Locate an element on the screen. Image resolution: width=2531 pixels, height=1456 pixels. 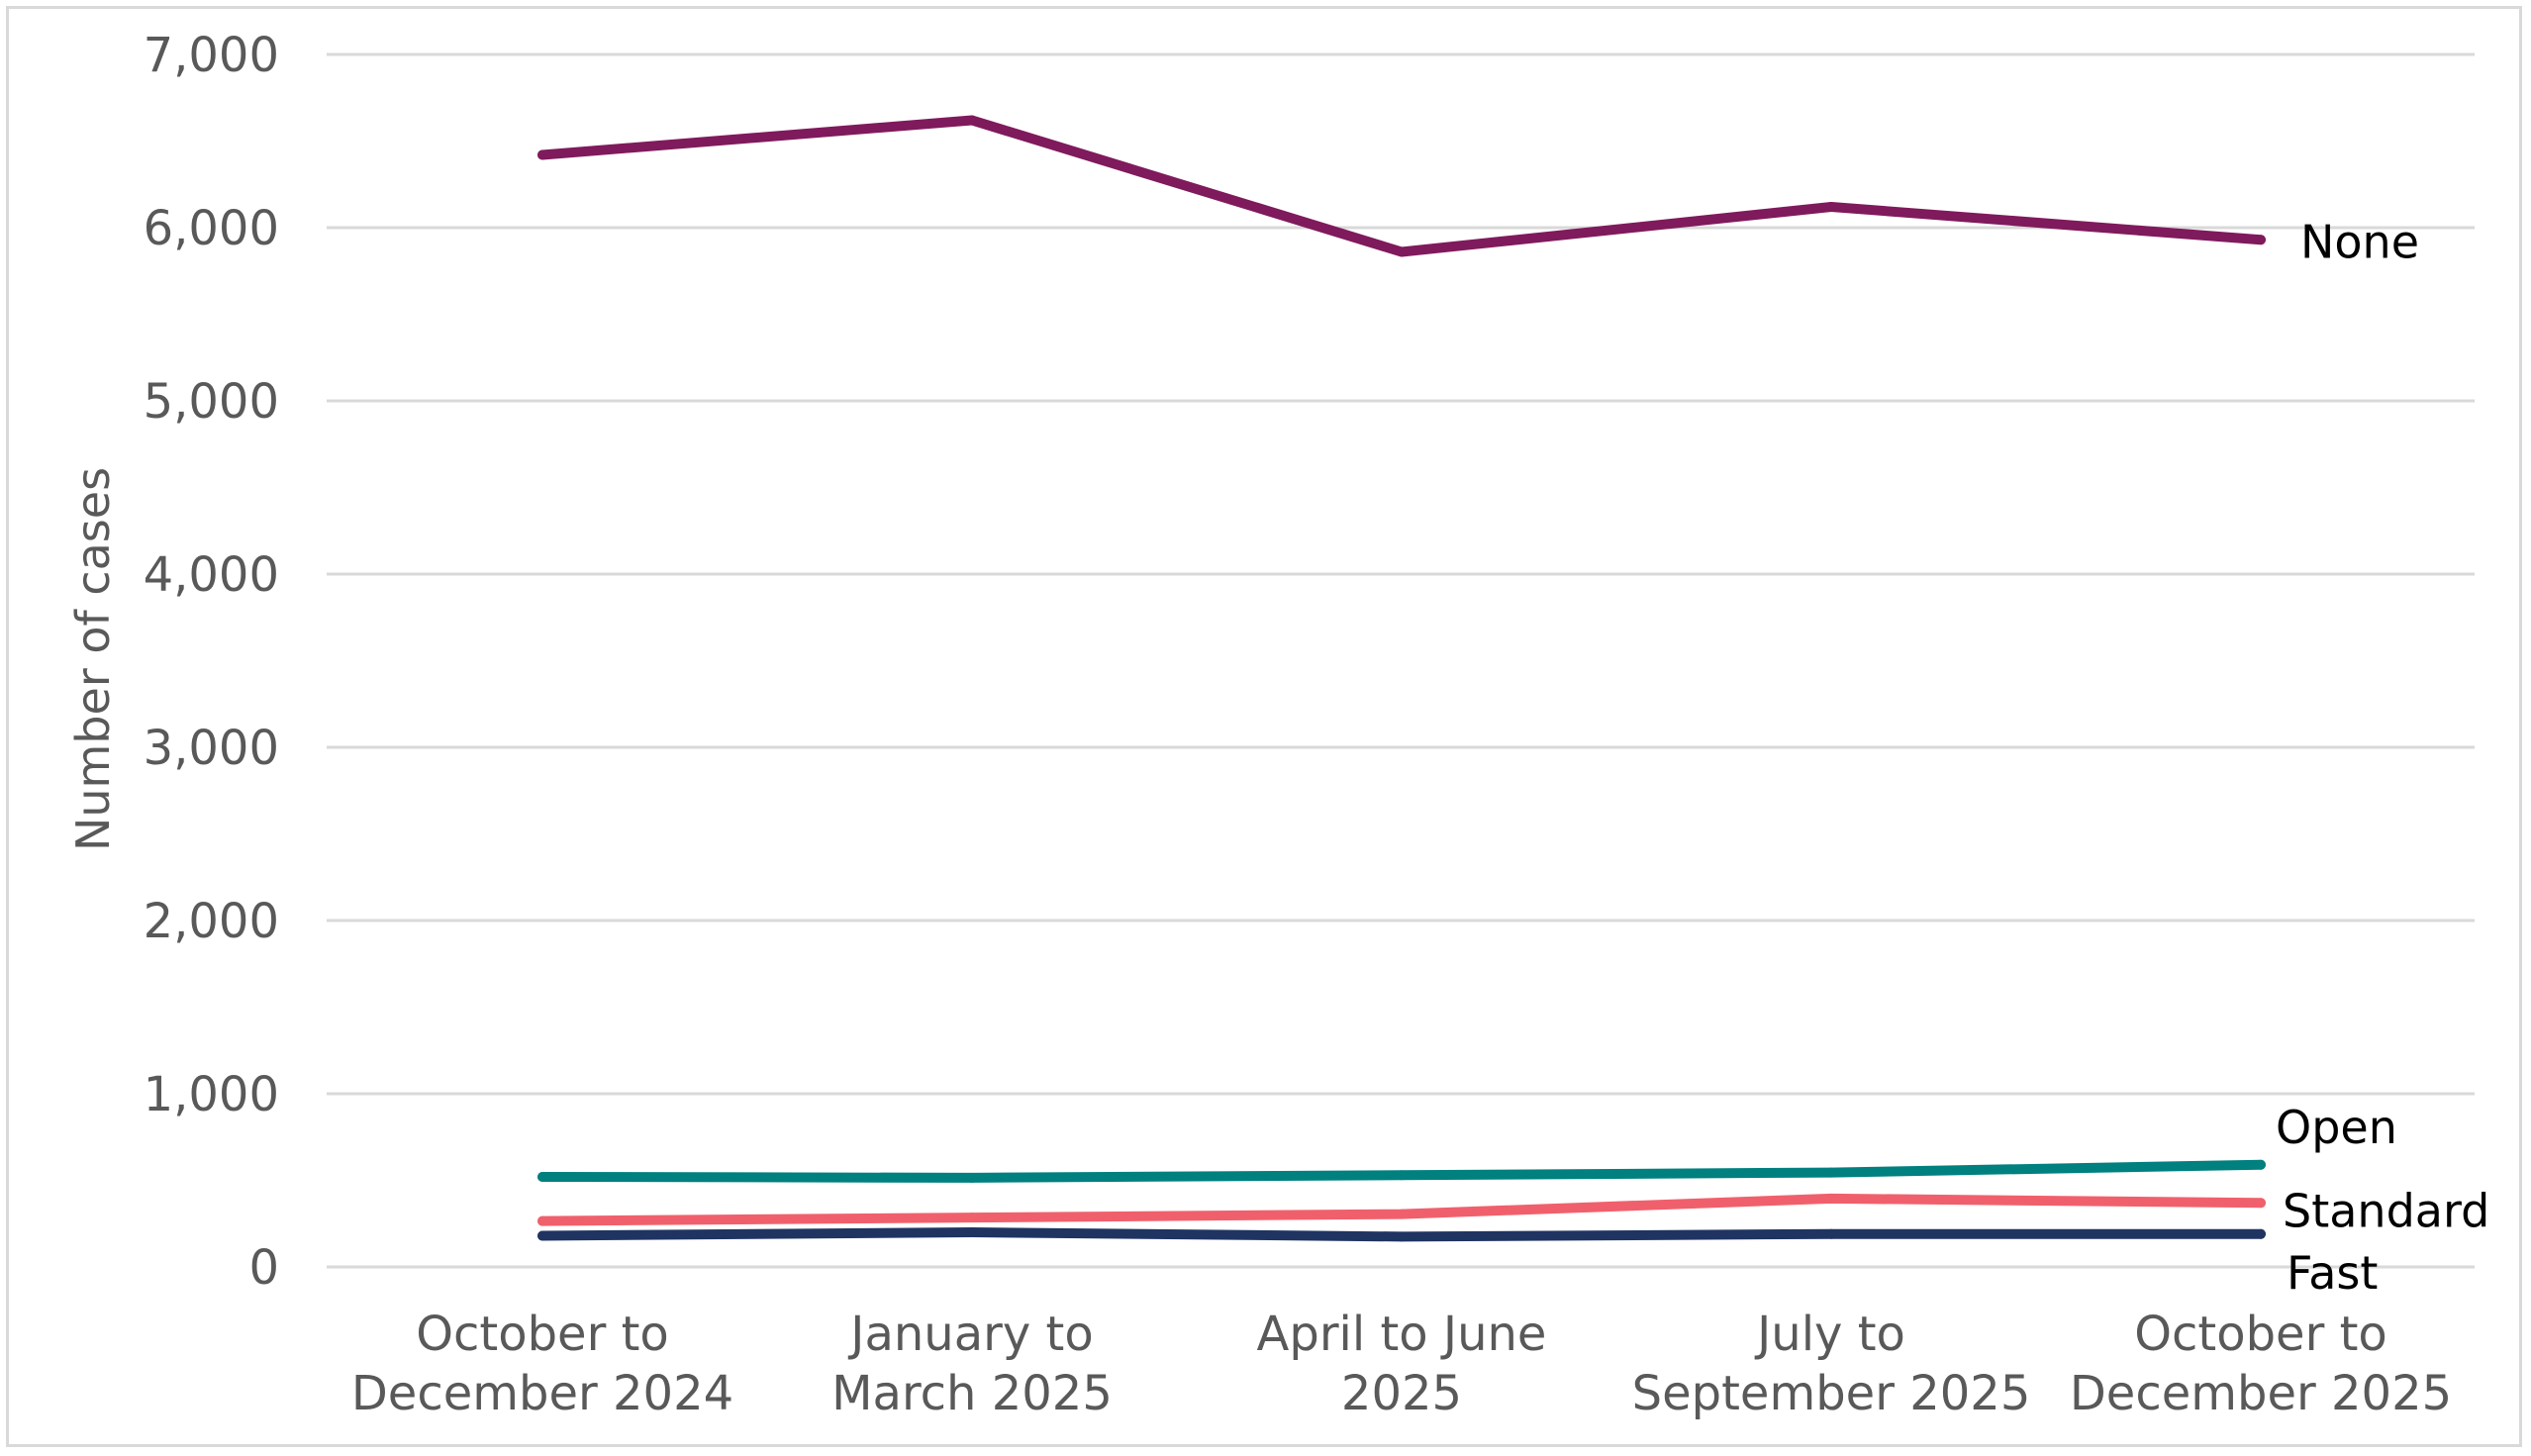
x-tick-label: January to March 2025 is located at coordinates (972, 1364).